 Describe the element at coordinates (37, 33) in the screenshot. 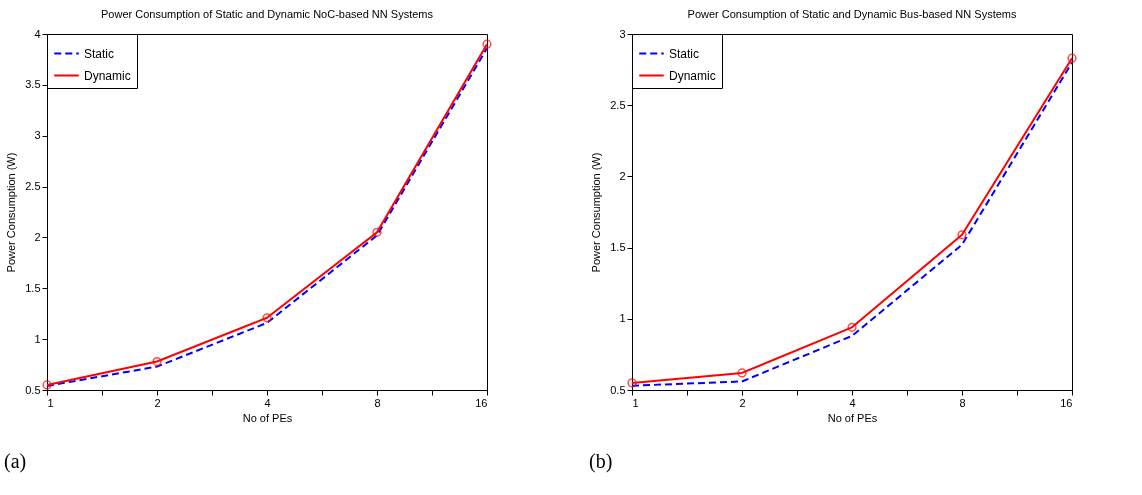

I see `y-tick-label: 4` at that location.